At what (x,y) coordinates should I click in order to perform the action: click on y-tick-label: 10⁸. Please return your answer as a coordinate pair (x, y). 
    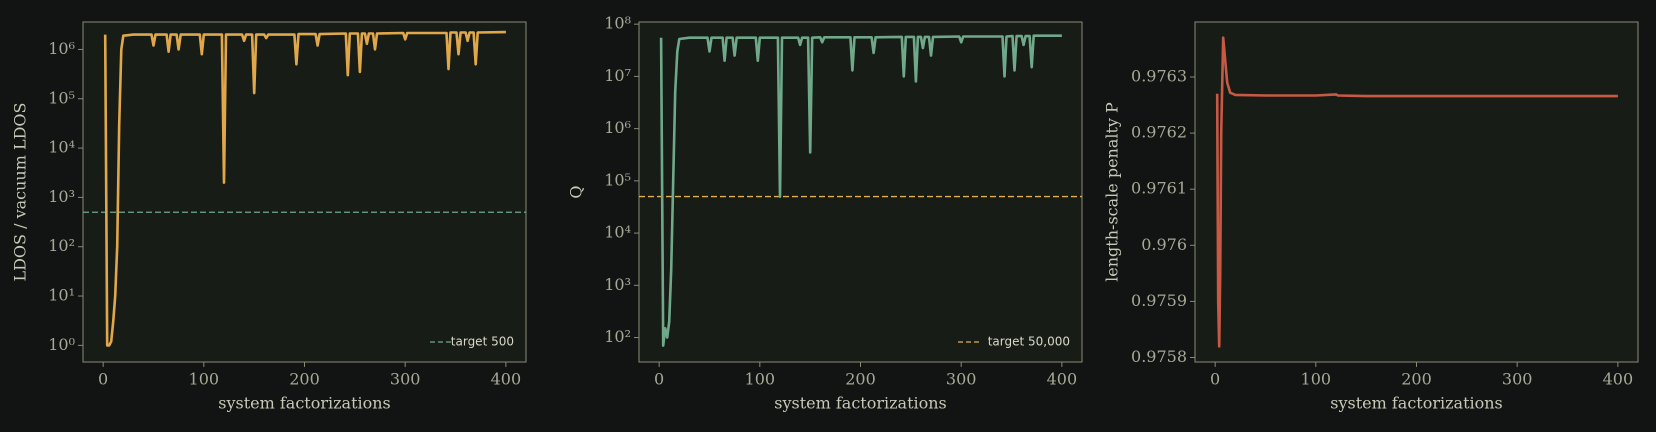
    Looking at the image, I should click on (617, 23).